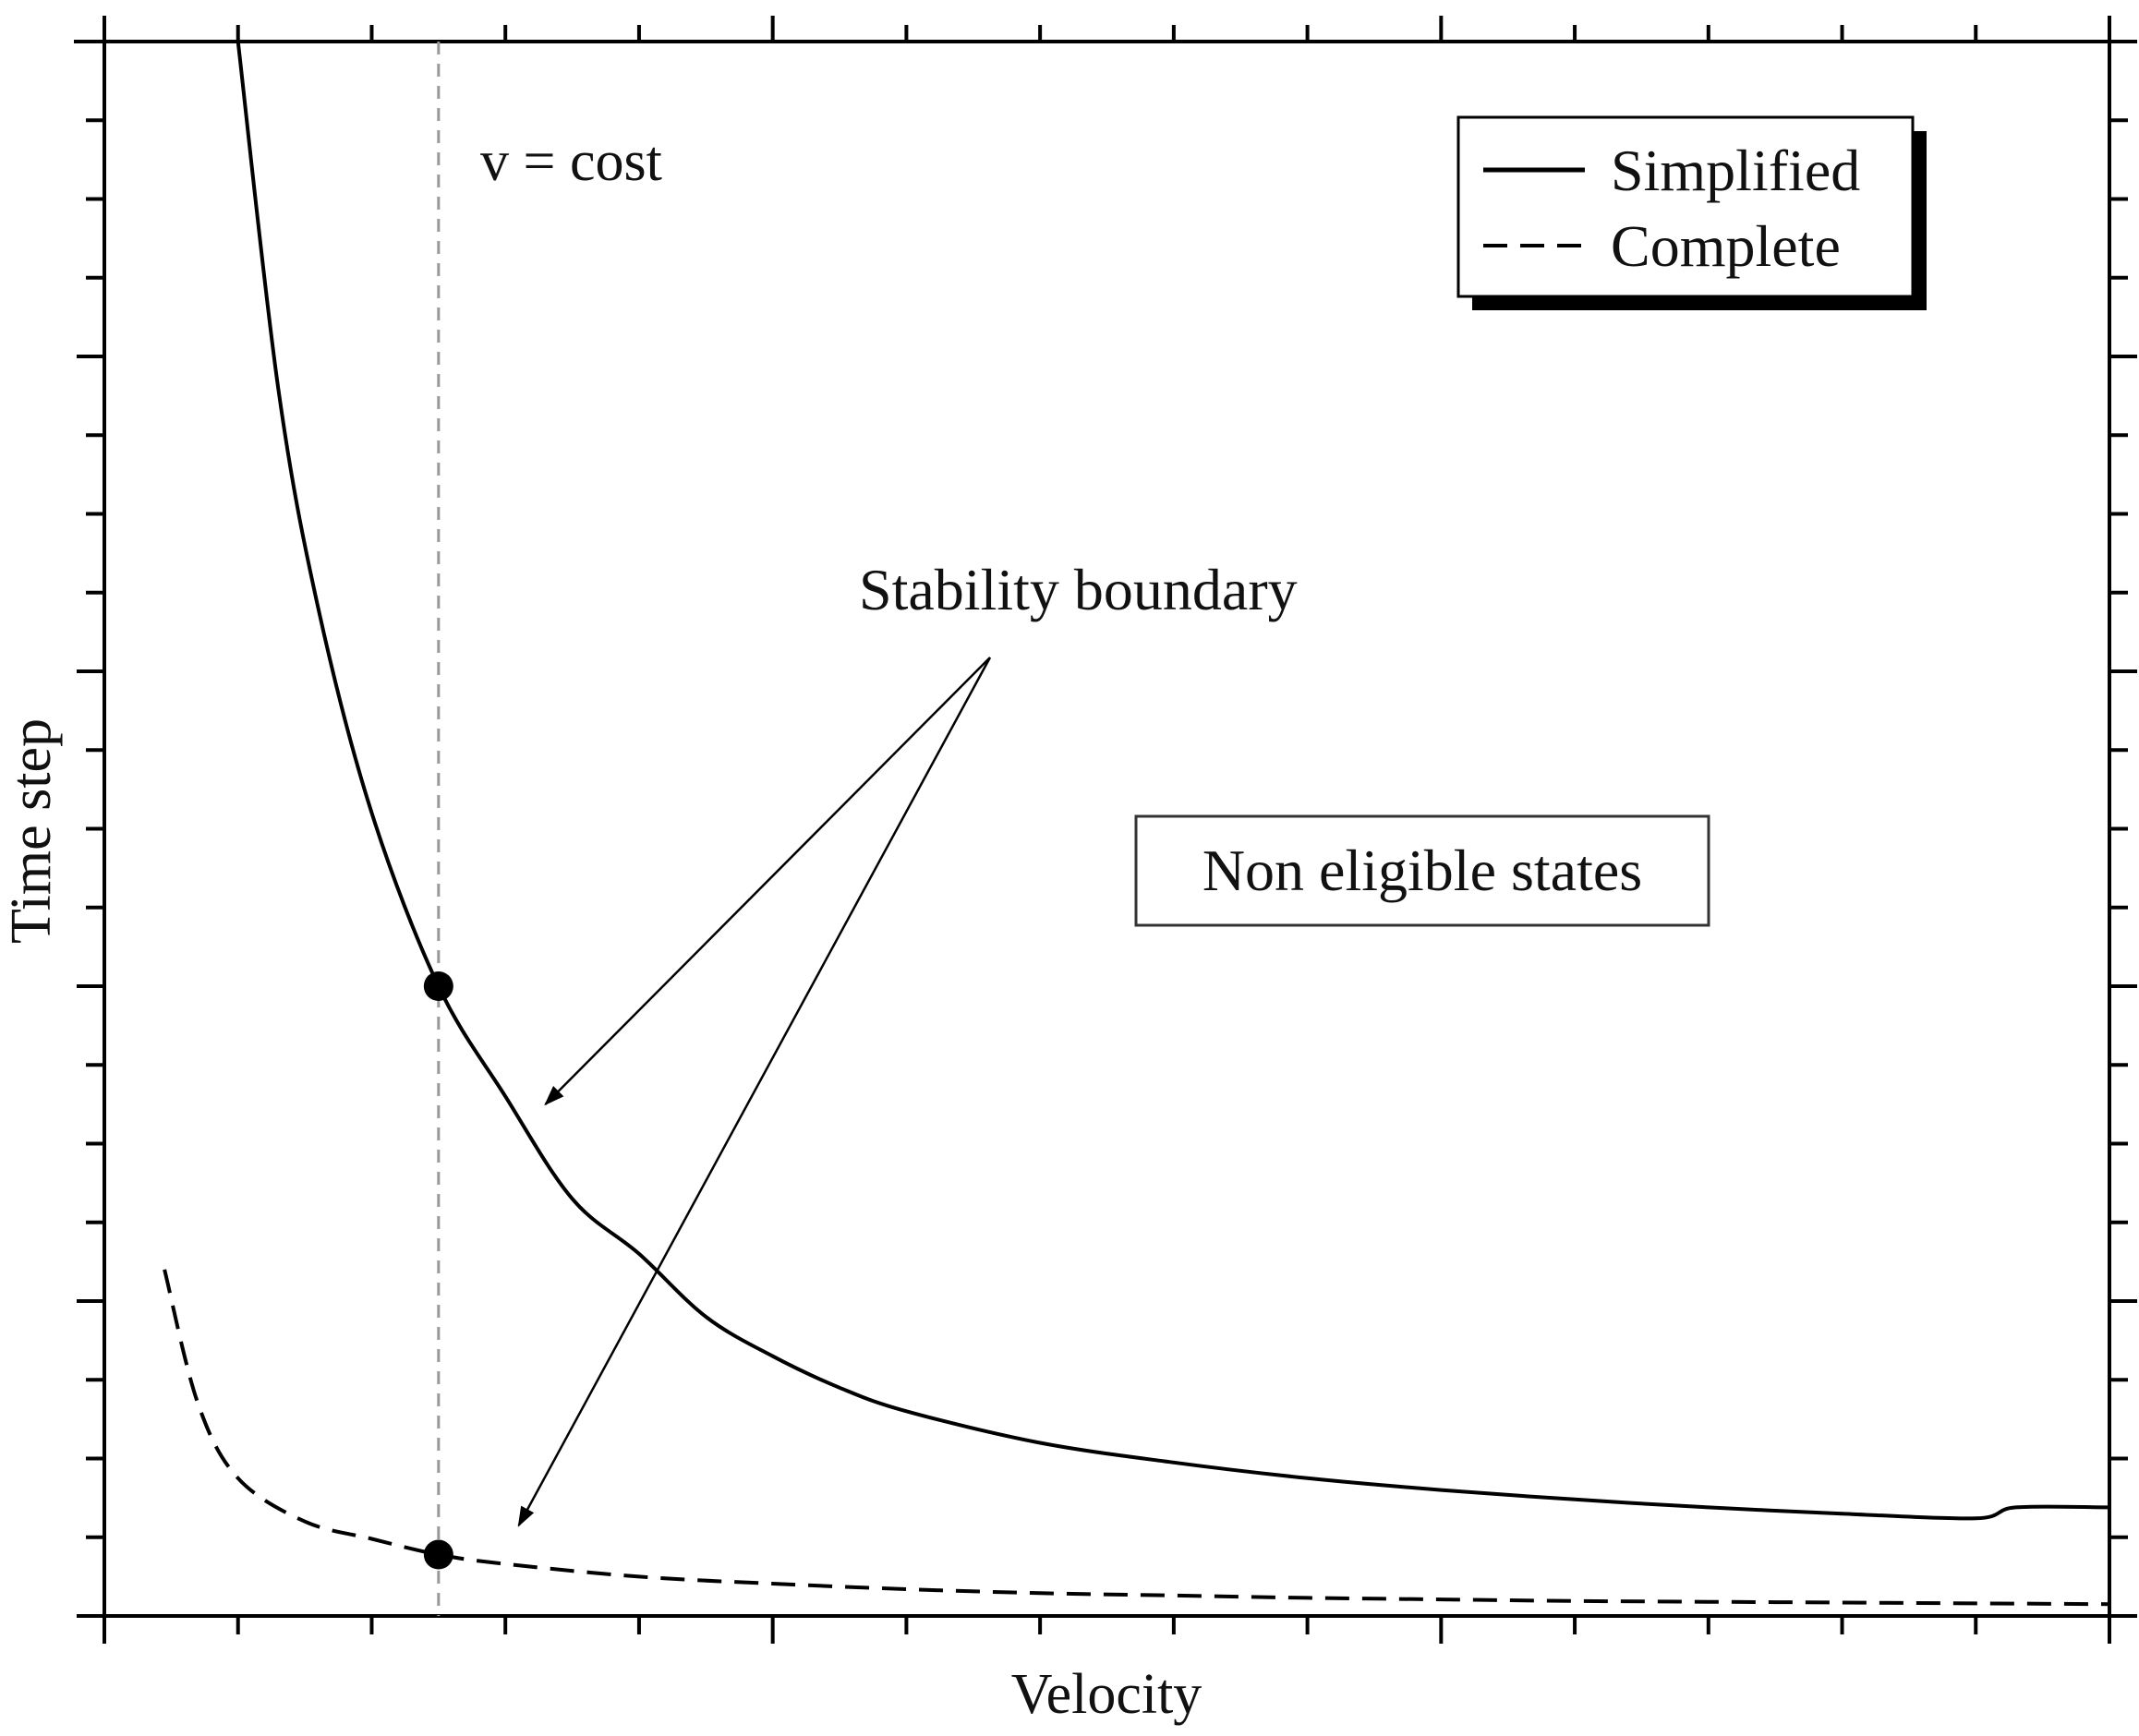 The image size is (2139, 1736). I want to click on annotation-non-eligible-box: Non eligible states, so click(1422, 870).